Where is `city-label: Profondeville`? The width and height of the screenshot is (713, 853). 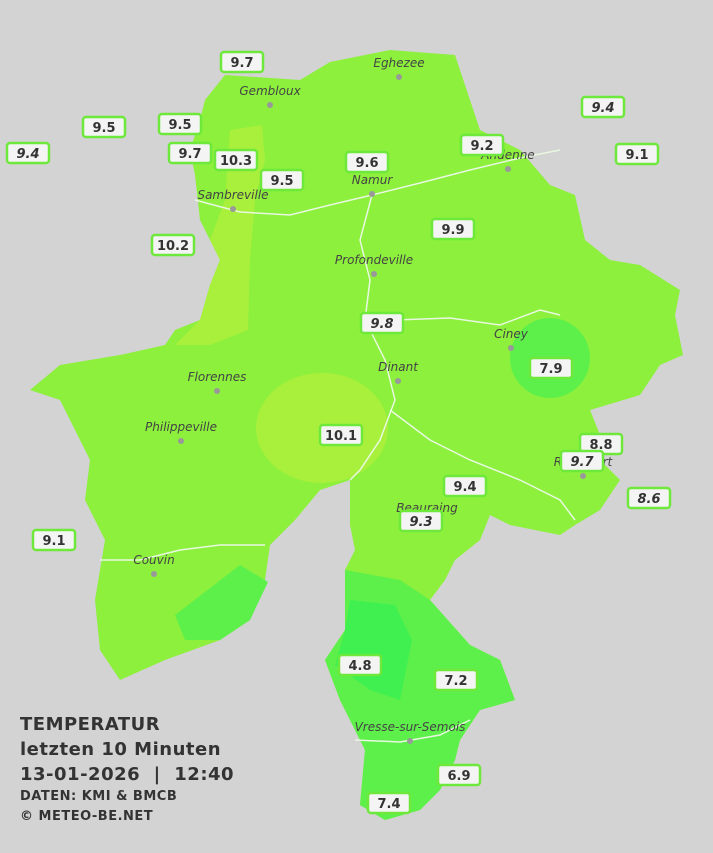
city-label: Profondeville is located at coordinates (374, 260).